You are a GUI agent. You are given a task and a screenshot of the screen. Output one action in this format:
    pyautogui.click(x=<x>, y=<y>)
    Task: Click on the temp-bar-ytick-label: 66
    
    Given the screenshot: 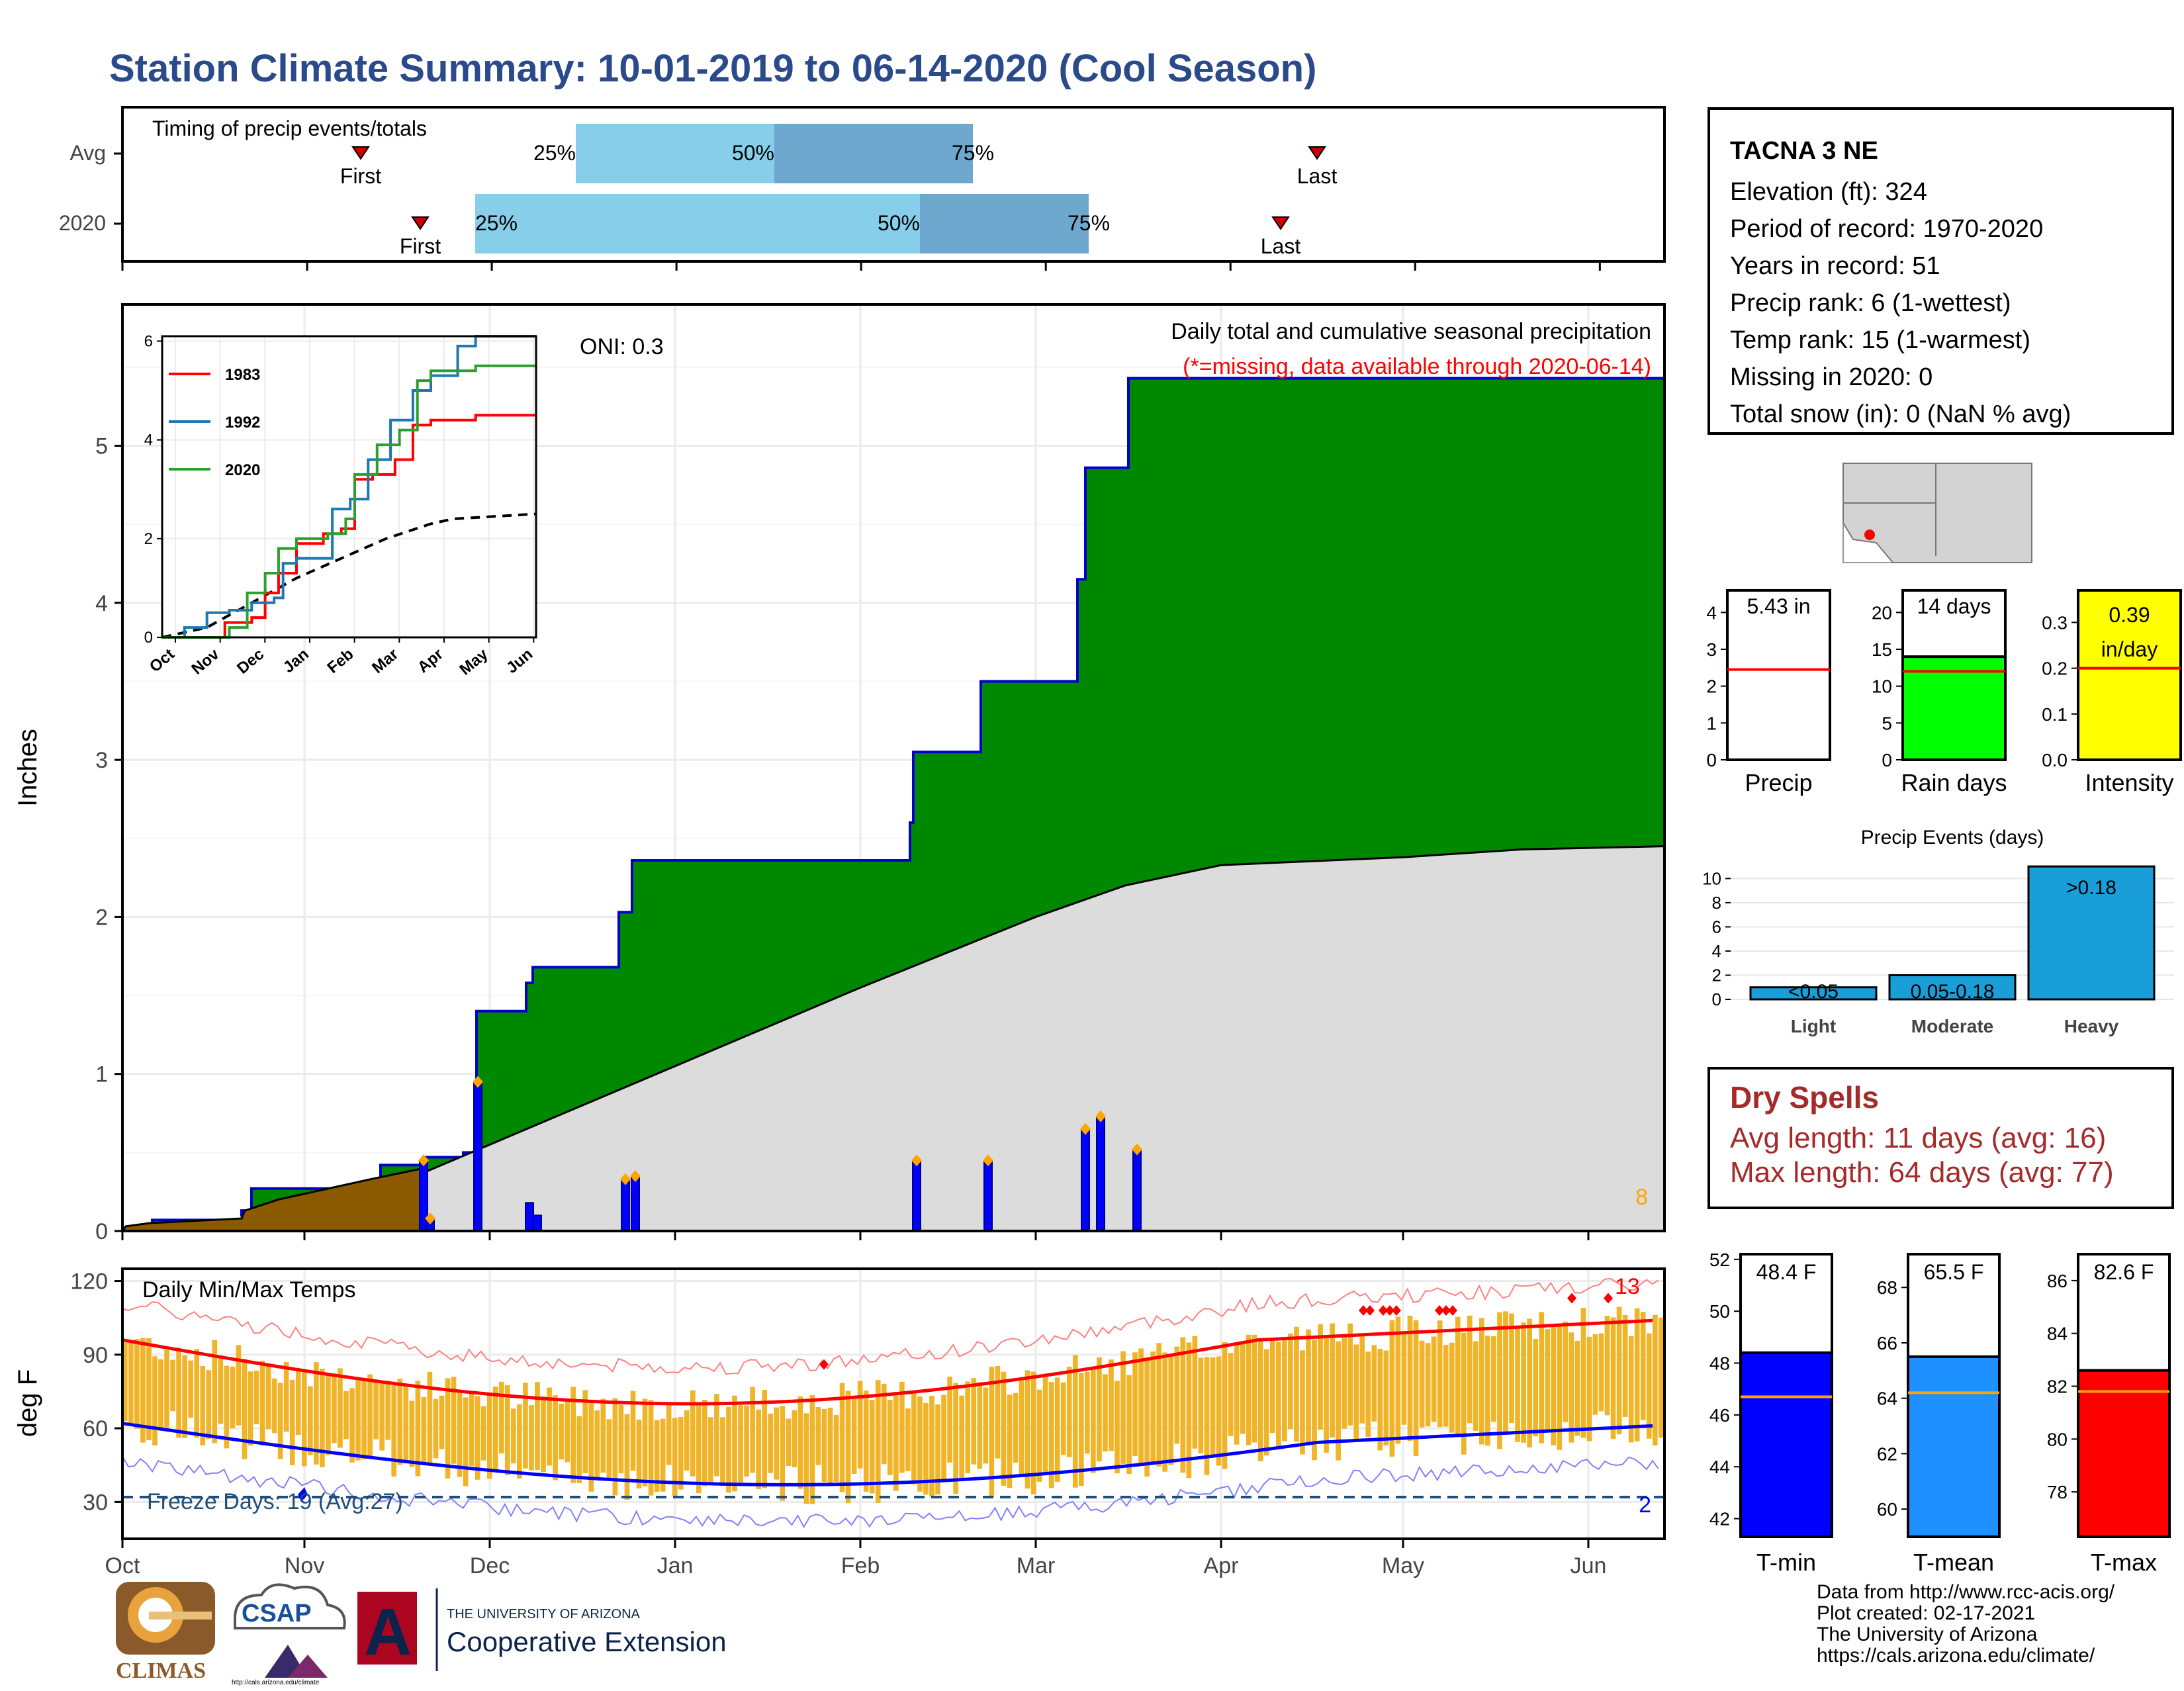 What is the action you would take?
    pyautogui.click(x=1887, y=1343)
    